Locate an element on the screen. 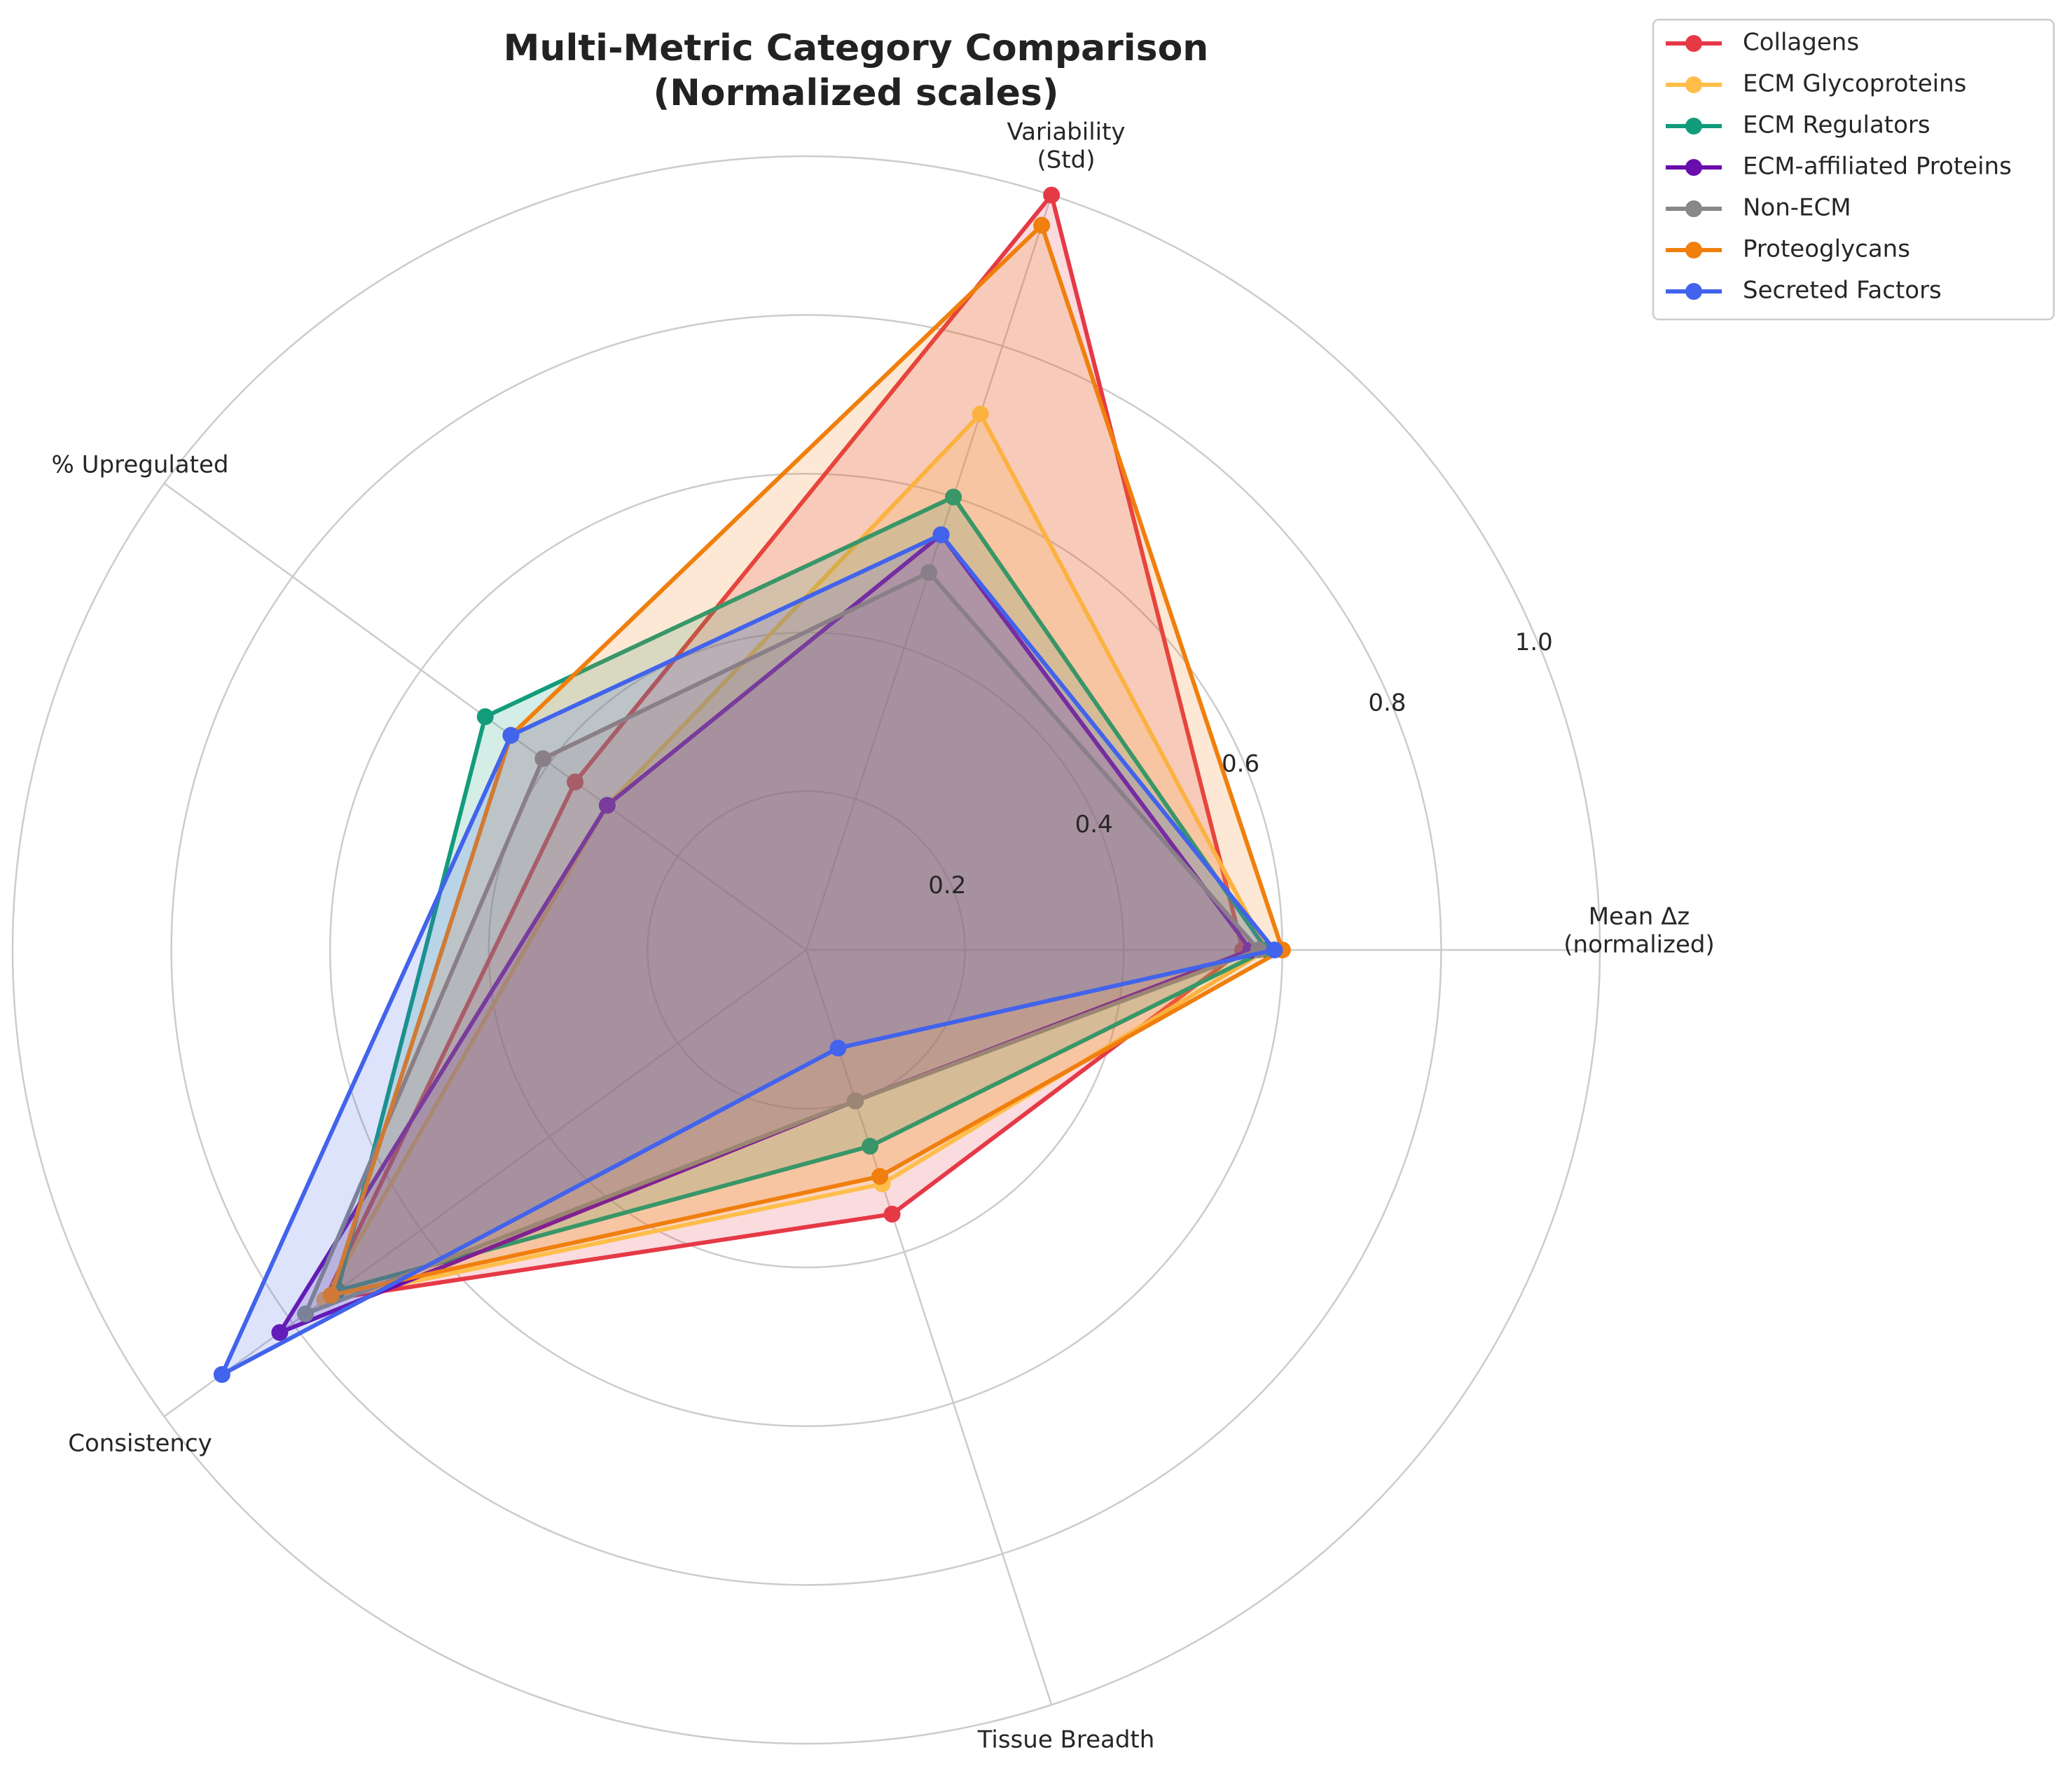 This screenshot has width=2072, height=1771. legend-label-4: ECM-affiliated Proteins is located at coordinates (1878, 167).